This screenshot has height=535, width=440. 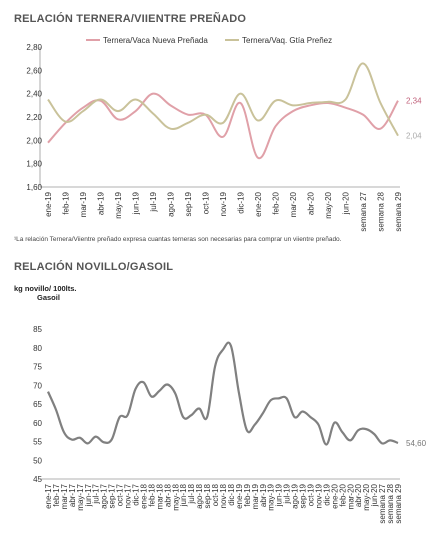 I want to click on c1-xtick: feb-20, so click(x=276, y=202).